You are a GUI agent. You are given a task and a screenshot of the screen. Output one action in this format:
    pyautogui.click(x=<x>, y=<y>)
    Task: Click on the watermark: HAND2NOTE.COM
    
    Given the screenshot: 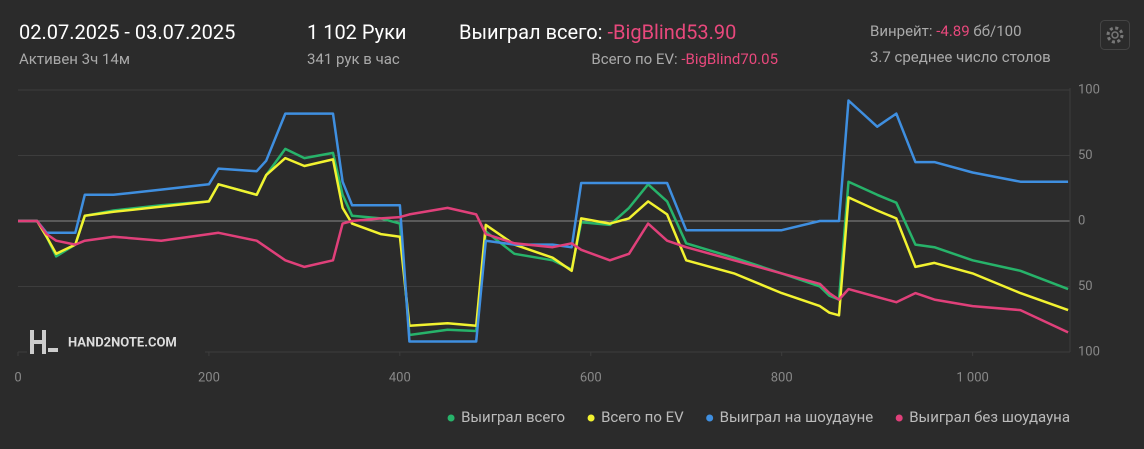 What is the action you would take?
    pyautogui.click(x=116, y=342)
    